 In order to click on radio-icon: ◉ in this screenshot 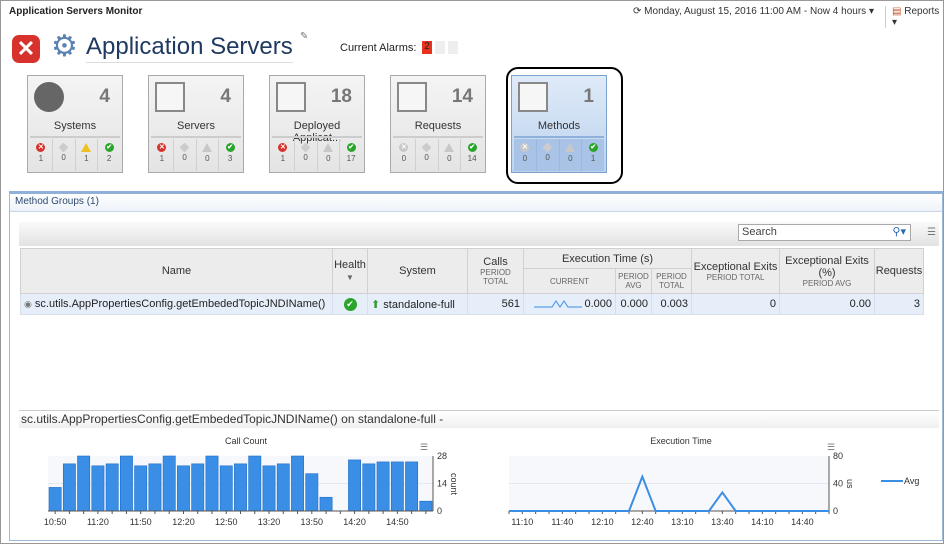, I will do `click(28, 304)`.